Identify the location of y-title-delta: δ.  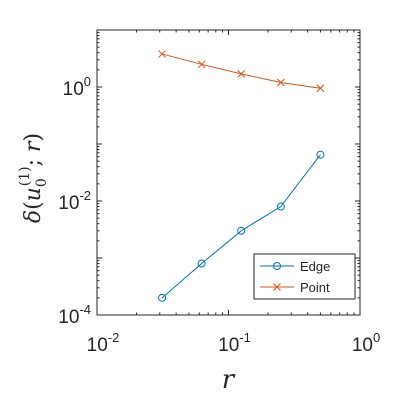
(33, 216).